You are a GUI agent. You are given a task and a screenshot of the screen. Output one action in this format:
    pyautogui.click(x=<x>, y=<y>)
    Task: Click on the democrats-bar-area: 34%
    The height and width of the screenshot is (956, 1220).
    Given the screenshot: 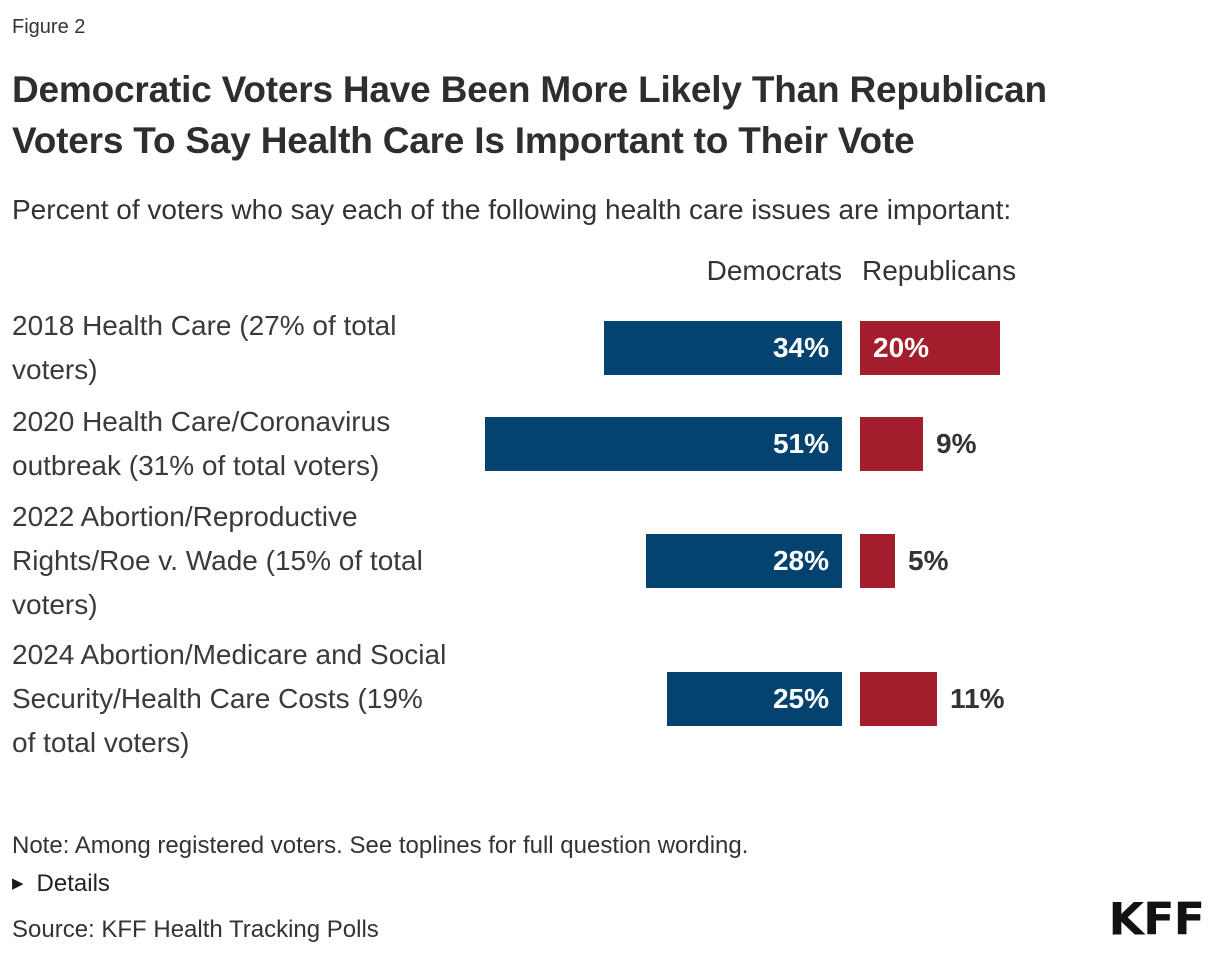 What is the action you would take?
    pyautogui.click(x=657, y=348)
    